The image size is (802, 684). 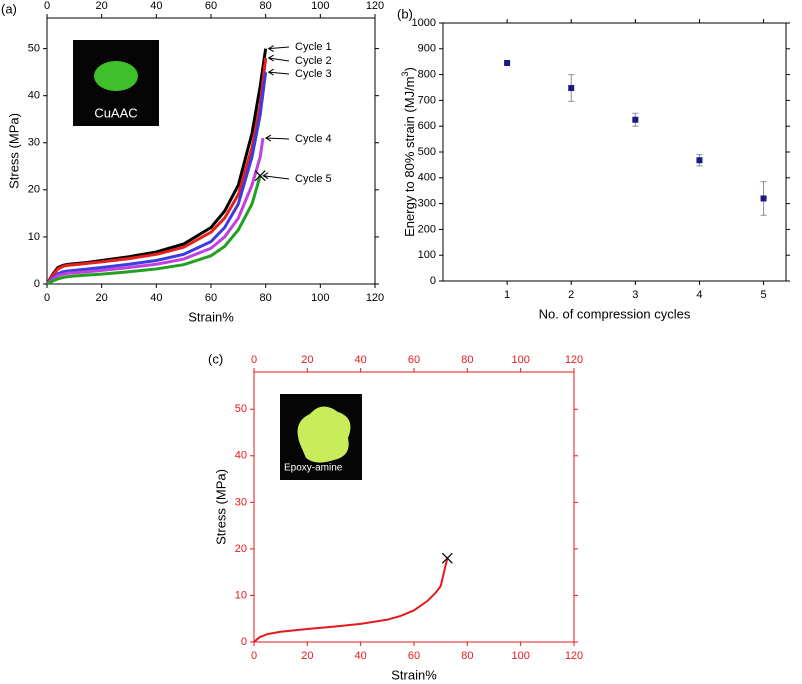 I want to click on y-axis-label-main: Energy to 80% strain (MJ/m, so click(x=409, y=156).